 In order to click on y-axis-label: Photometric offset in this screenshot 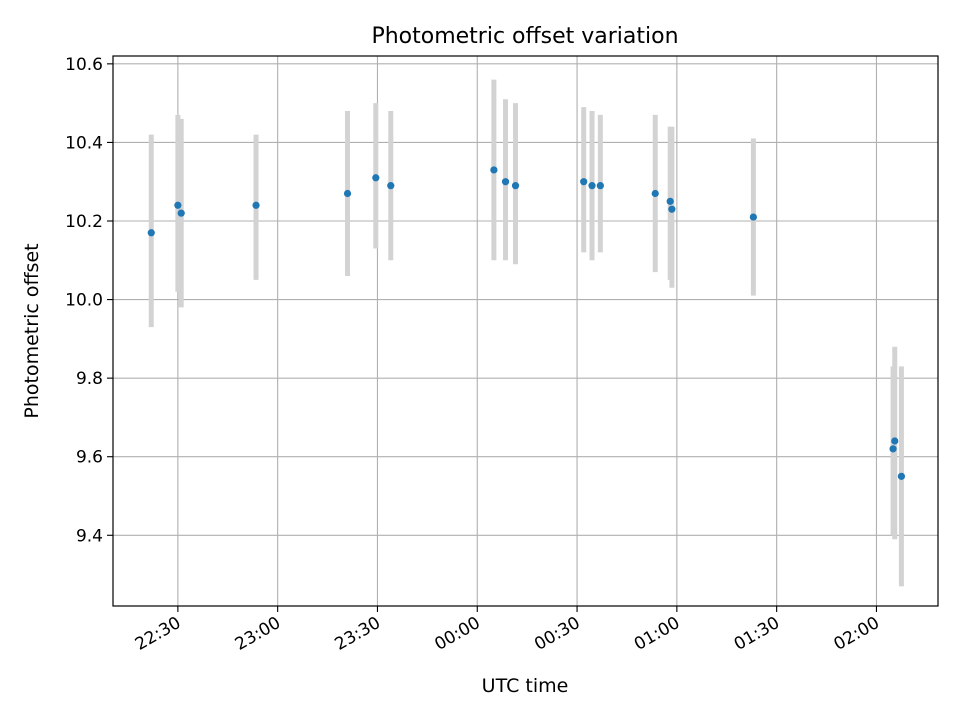, I will do `click(32, 330)`.